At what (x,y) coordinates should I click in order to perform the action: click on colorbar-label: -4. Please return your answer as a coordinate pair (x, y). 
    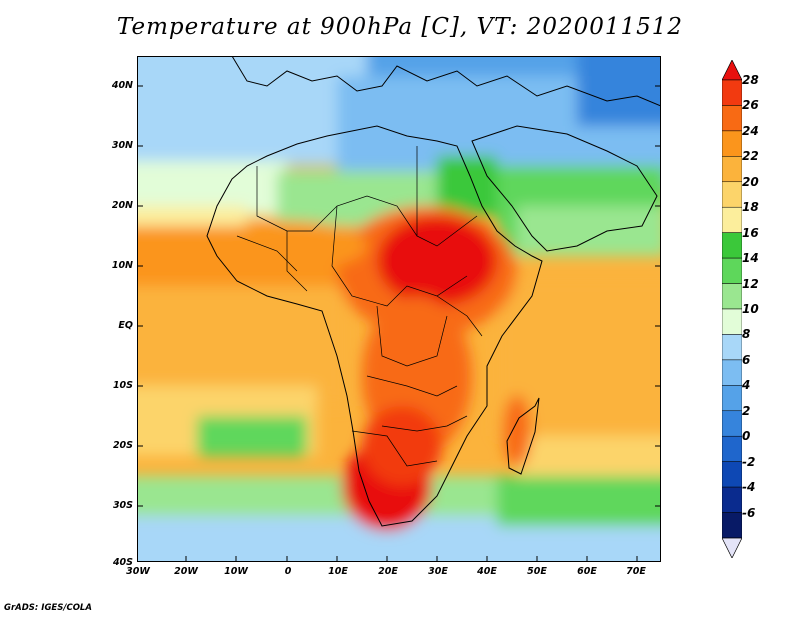
    Looking at the image, I should click on (749, 487).